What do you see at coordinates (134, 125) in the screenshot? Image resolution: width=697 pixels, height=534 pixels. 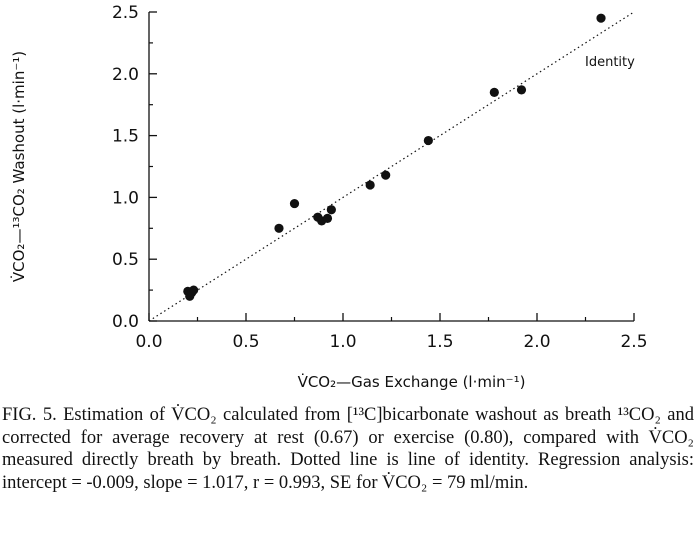 I see `y-tick: 1.5` at bounding box center [134, 125].